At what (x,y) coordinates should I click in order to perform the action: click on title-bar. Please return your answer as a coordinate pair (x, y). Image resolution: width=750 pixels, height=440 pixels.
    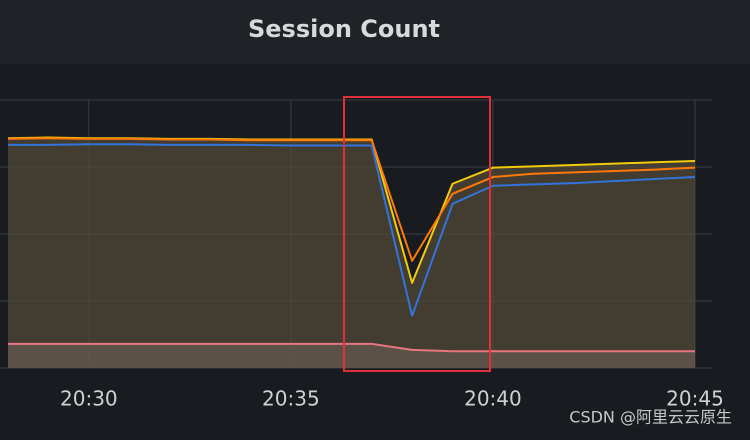
    Looking at the image, I should click on (375, 32).